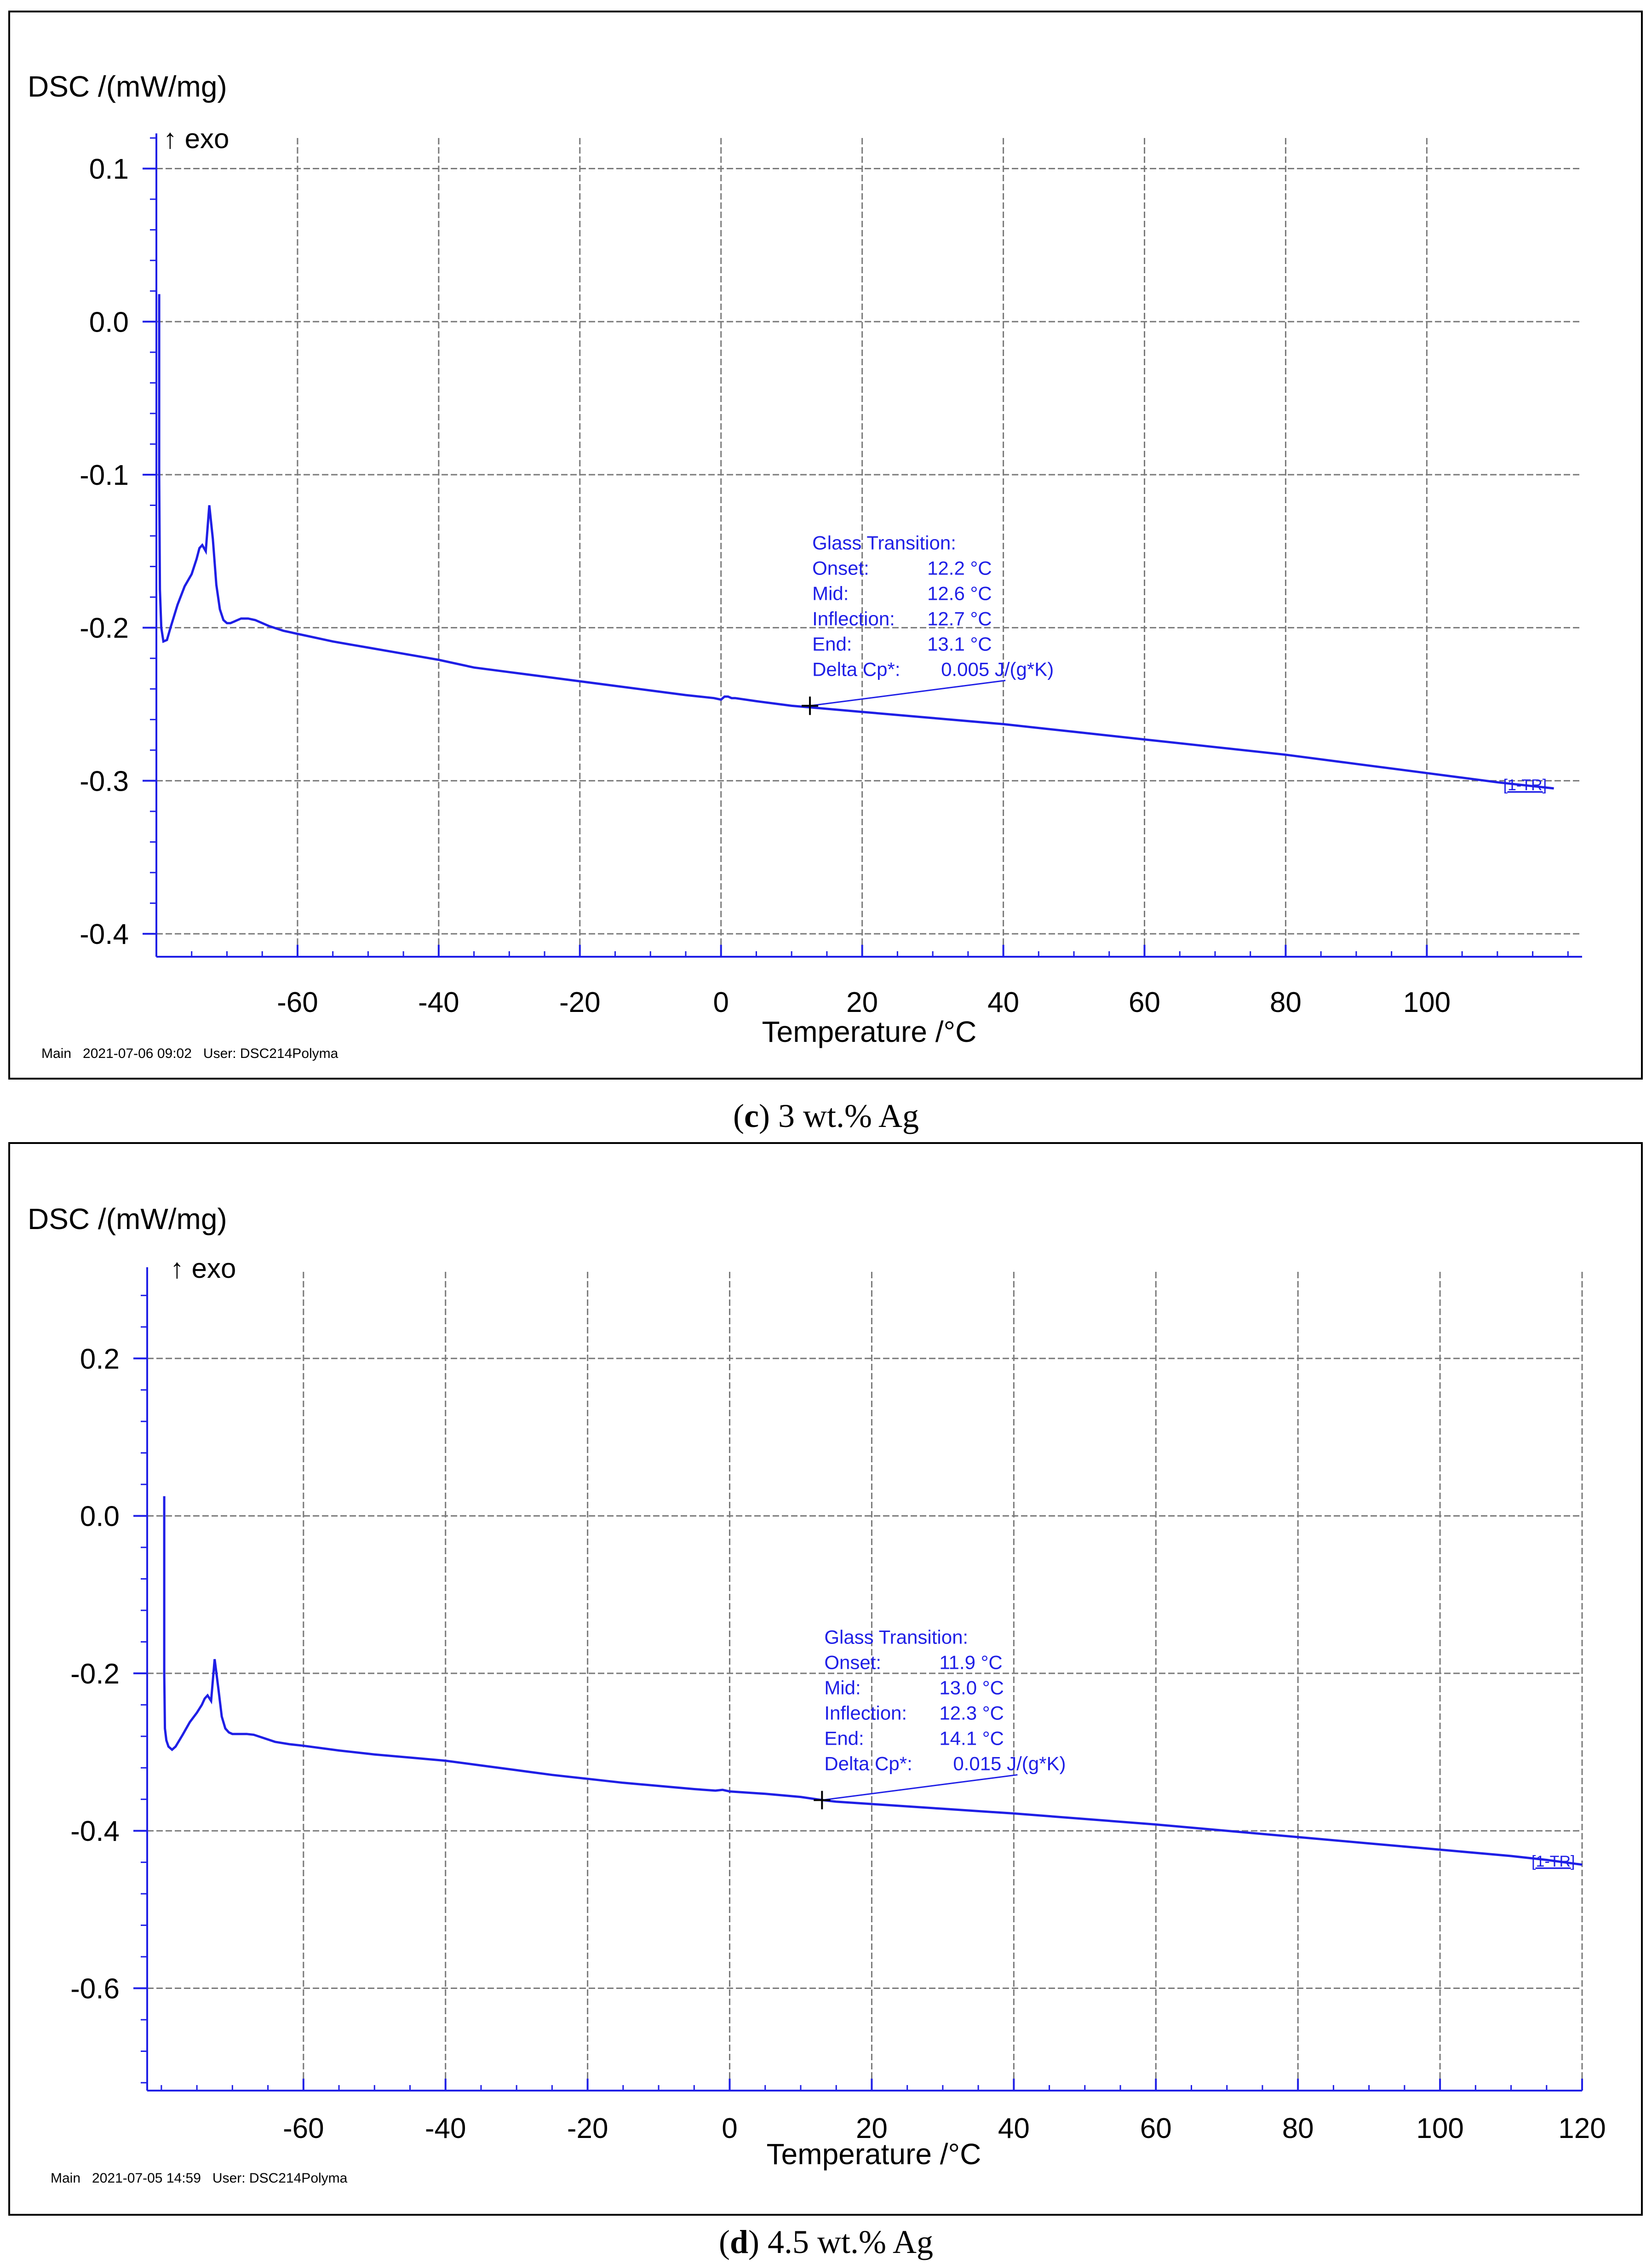 This screenshot has width=1652, height=2264. What do you see at coordinates (95, 1989) in the screenshot?
I see `y-tick-label: -0.6` at bounding box center [95, 1989].